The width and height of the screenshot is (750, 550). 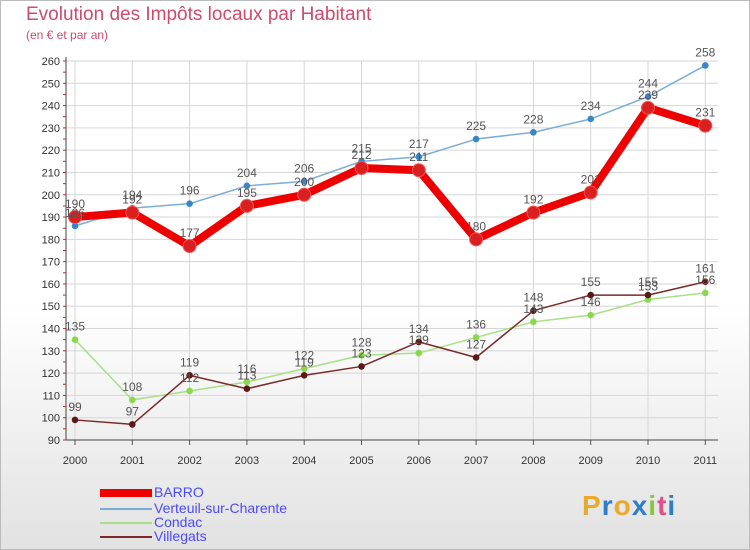 What do you see at coordinates (476, 324) in the screenshot?
I see `data-label-condac-2007: 136` at bounding box center [476, 324].